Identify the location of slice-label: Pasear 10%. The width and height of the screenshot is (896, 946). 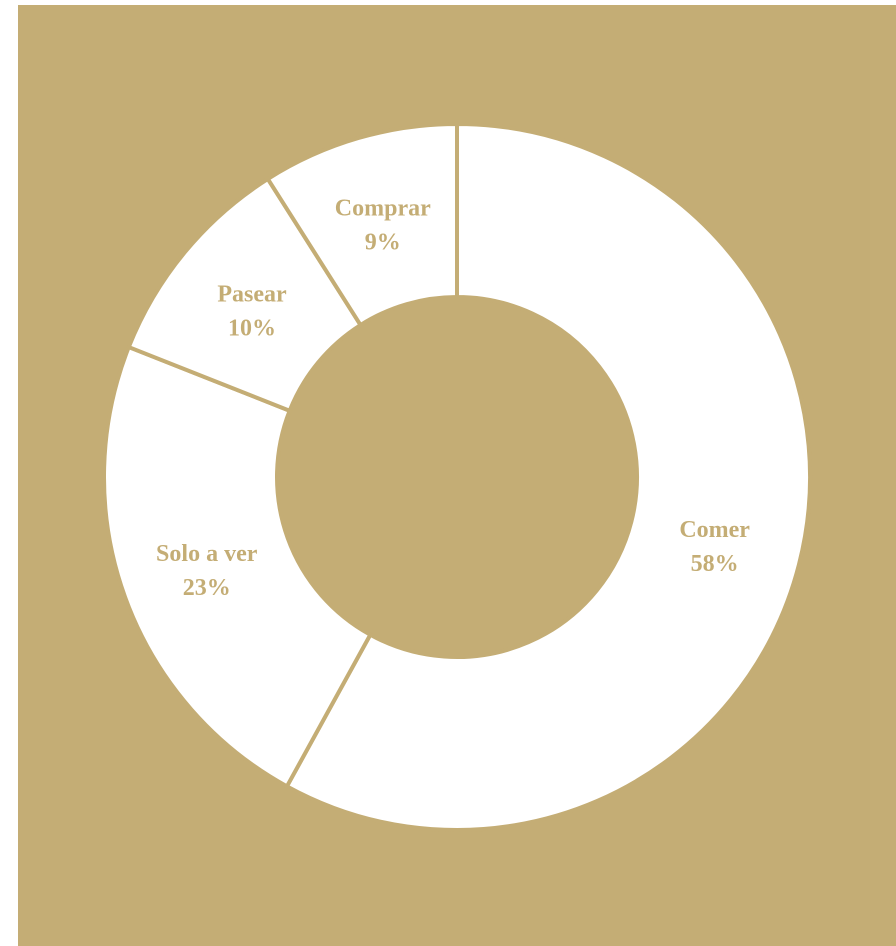
(252, 311).